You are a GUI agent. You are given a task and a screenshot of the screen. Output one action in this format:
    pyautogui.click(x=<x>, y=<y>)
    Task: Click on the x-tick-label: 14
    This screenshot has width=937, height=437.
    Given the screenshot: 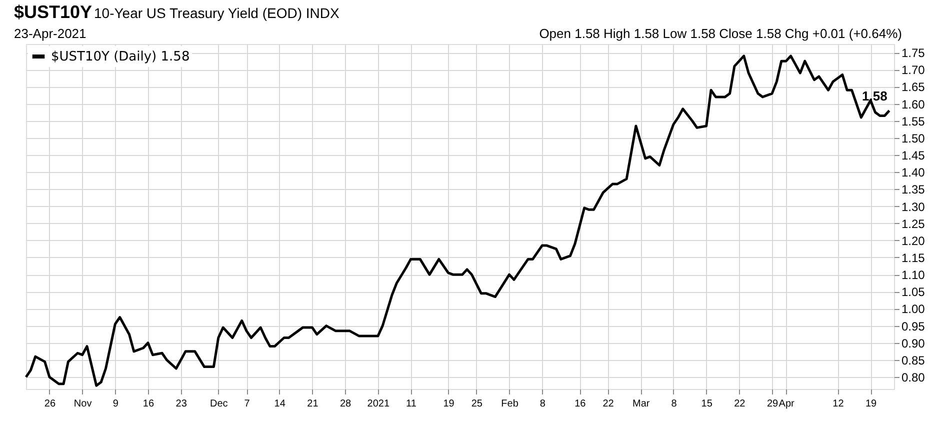 What is the action you would take?
    pyautogui.click(x=280, y=404)
    